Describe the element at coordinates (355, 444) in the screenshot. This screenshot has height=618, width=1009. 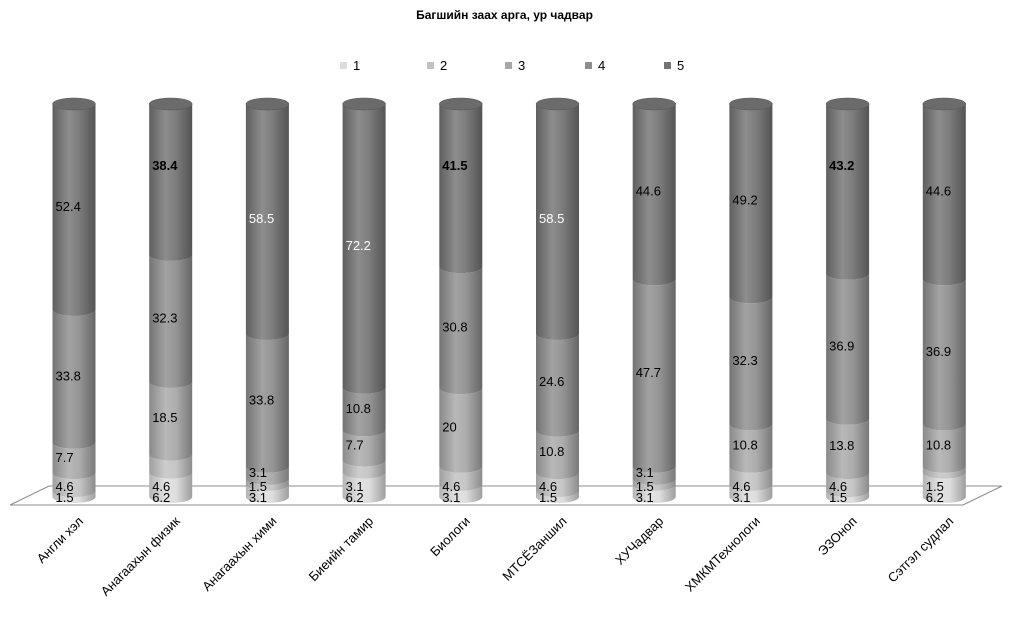
I see `data-label: 7.7` at that location.